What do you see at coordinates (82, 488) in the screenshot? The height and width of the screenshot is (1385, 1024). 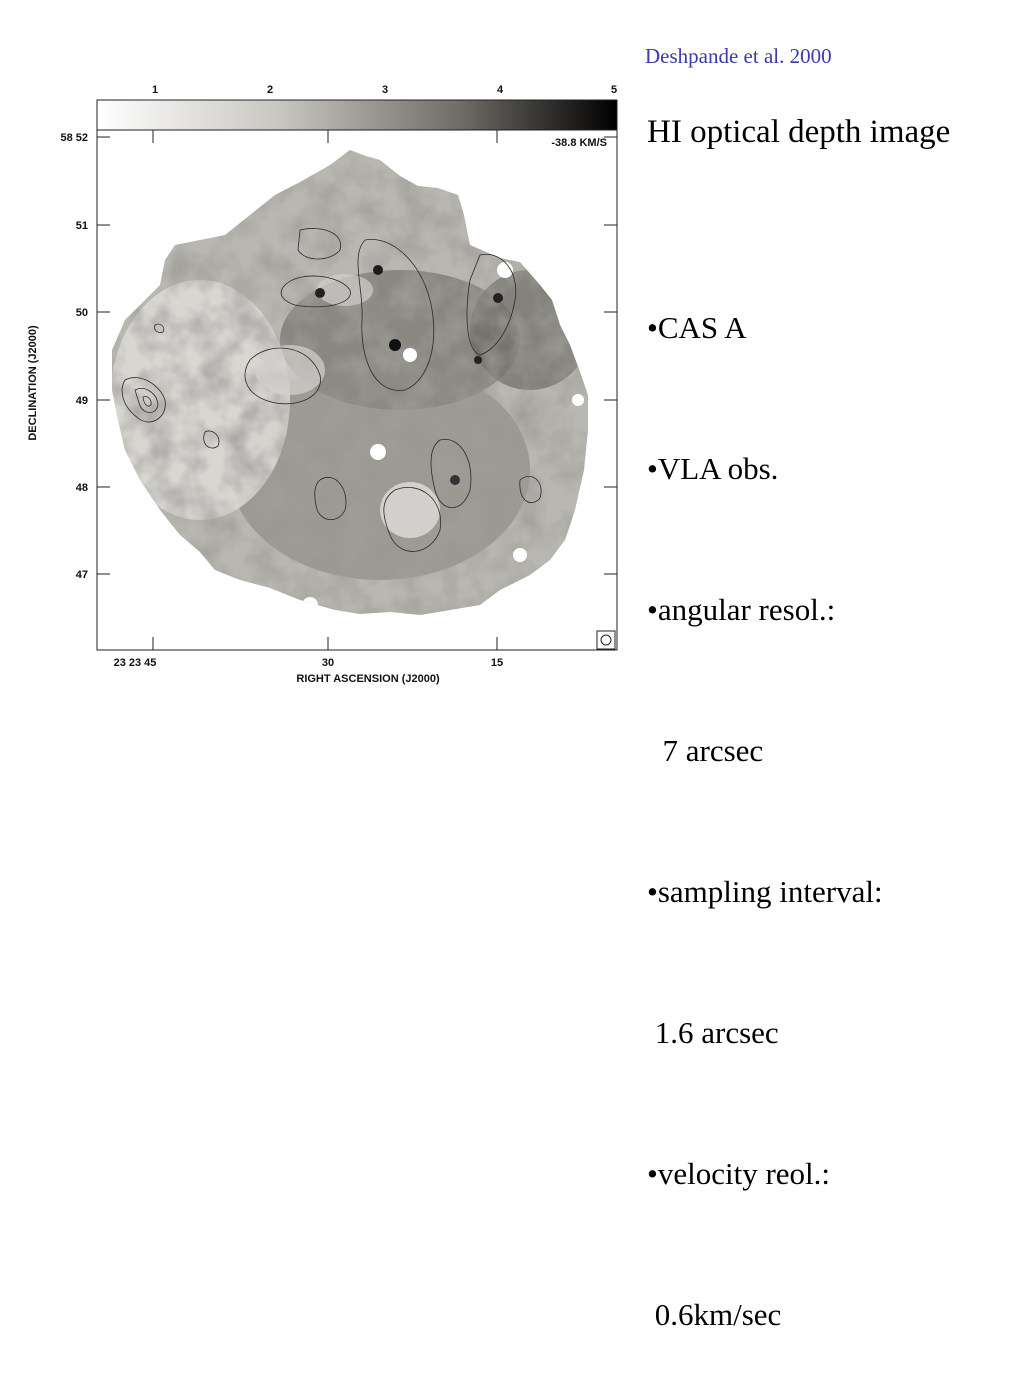 I see `y-tick-label: 48` at bounding box center [82, 488].